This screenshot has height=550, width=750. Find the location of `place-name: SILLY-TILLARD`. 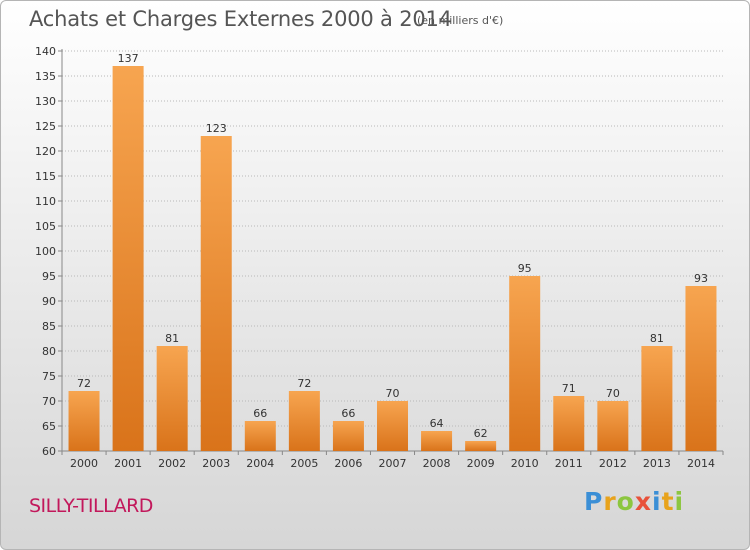

place-name: SILLY-TILLARD is located at coordinates (91, 506).